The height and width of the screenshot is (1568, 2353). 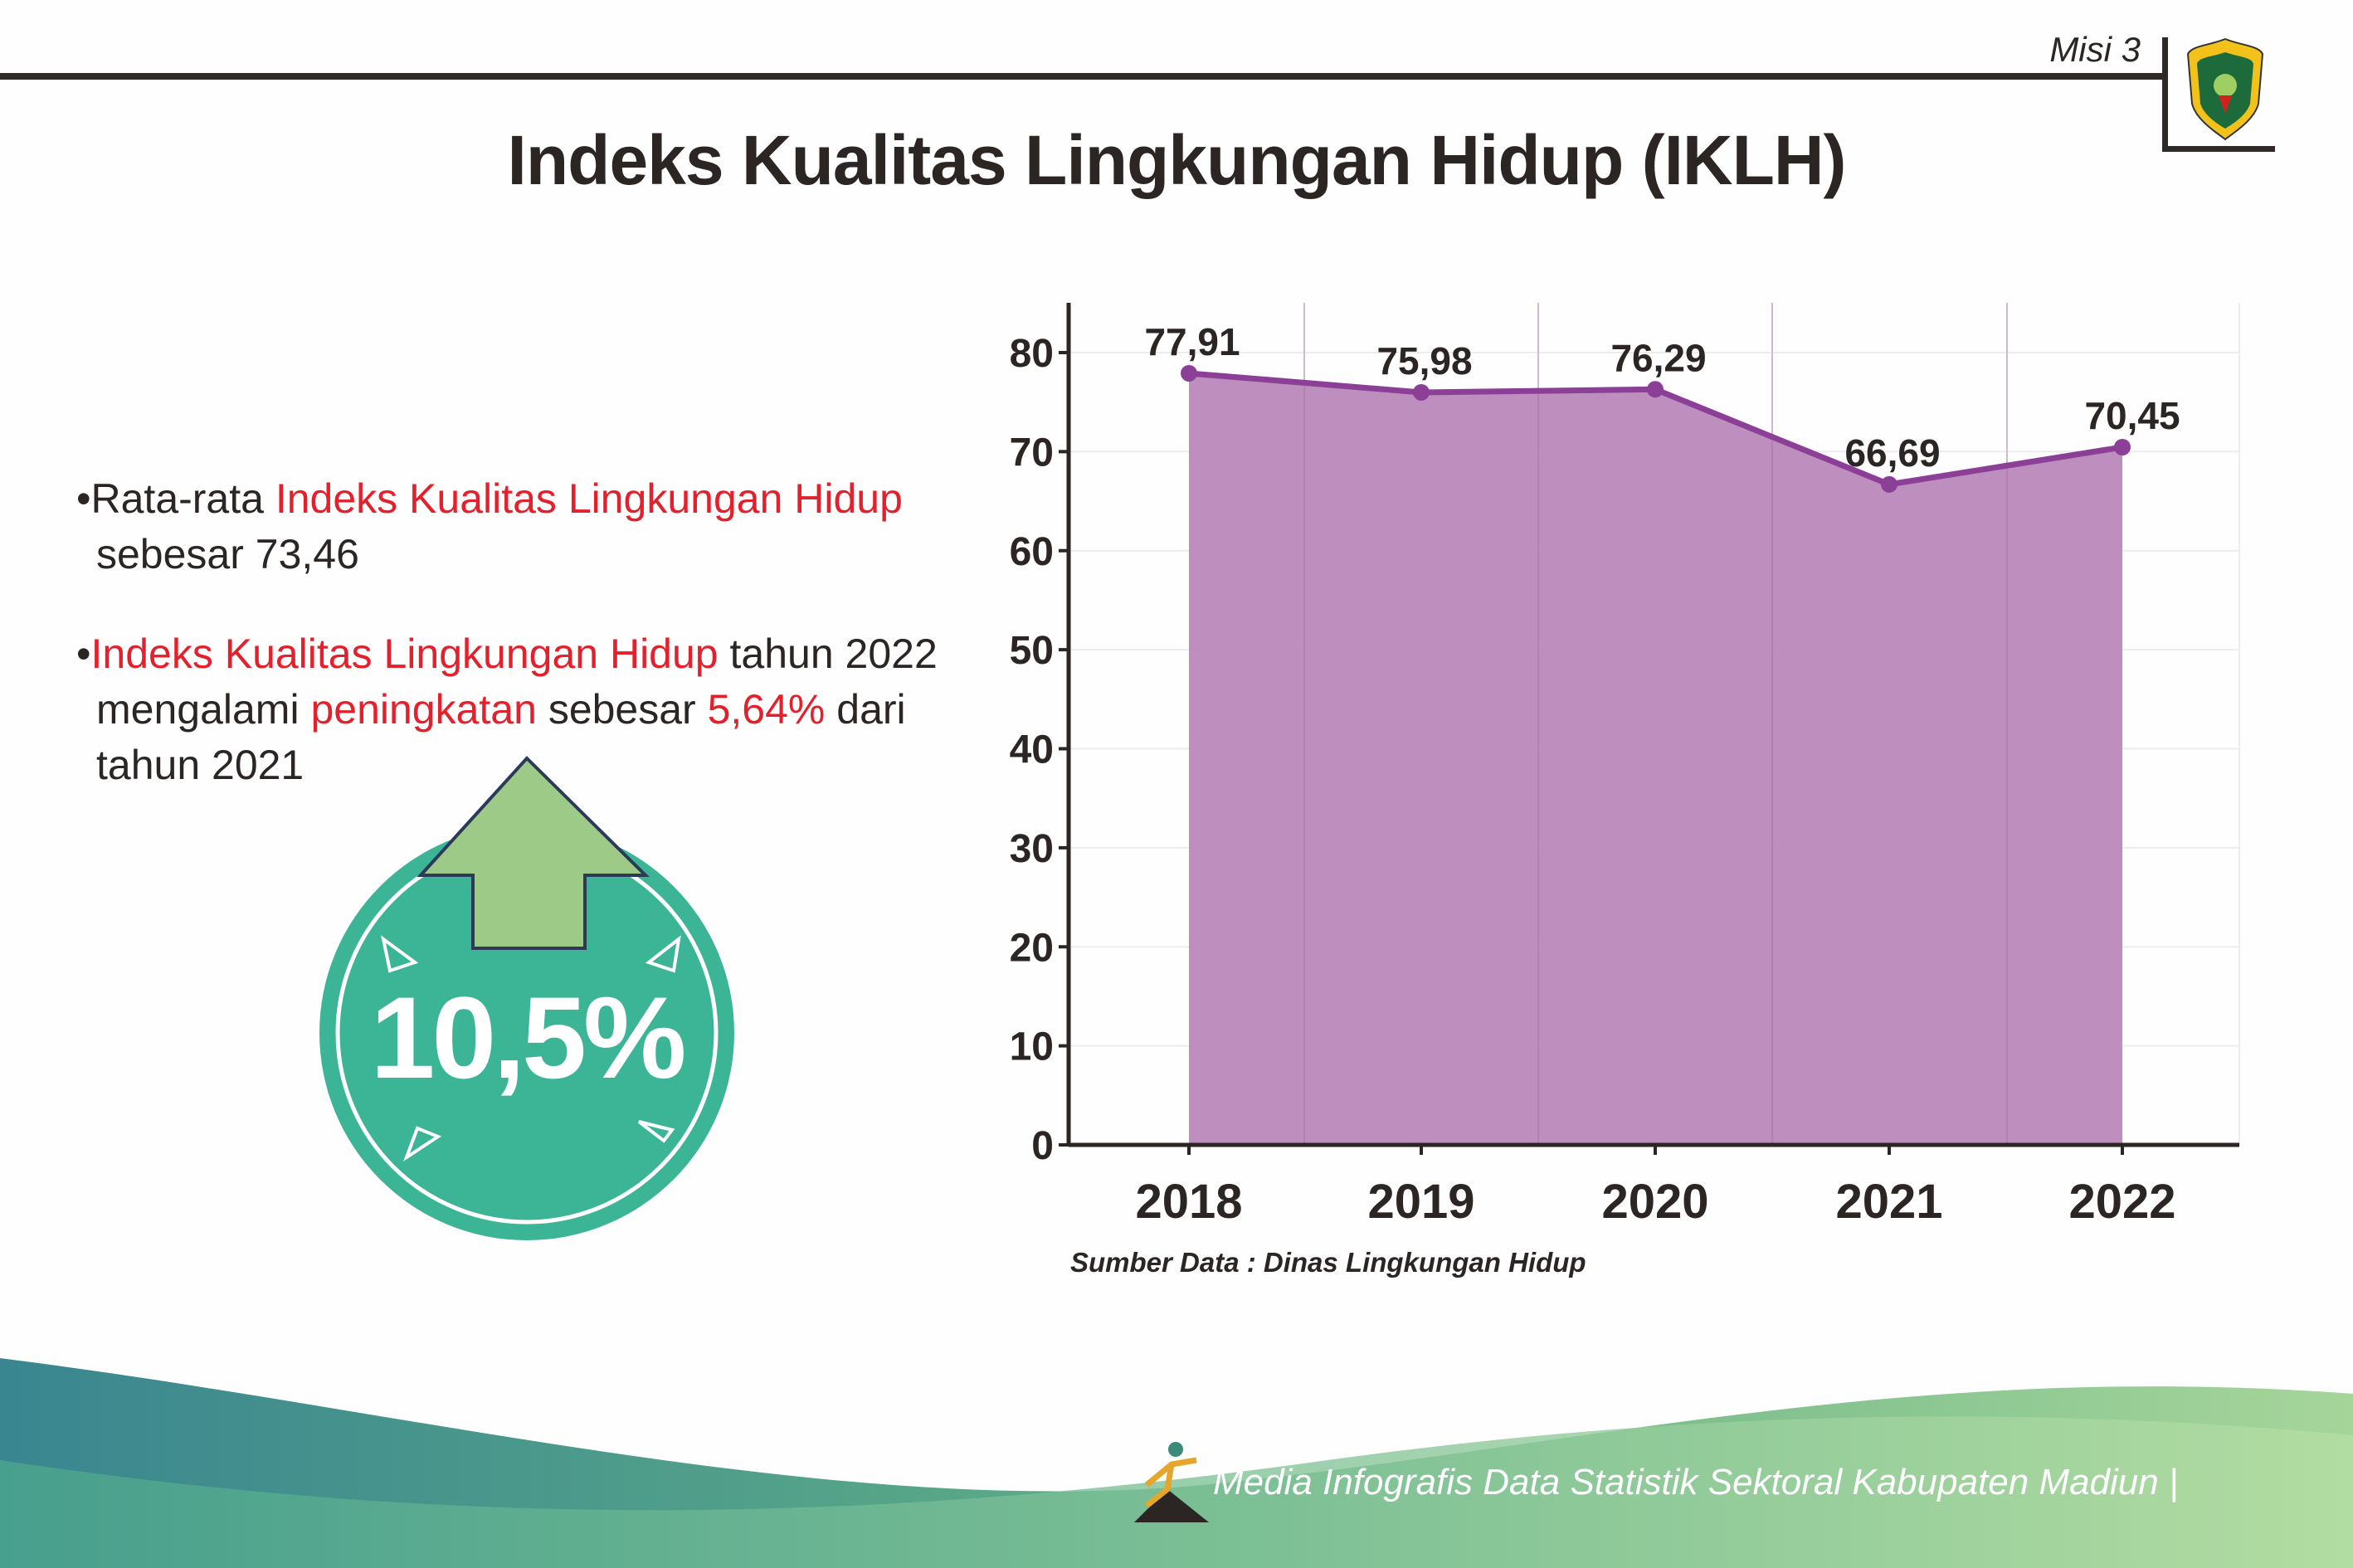 I want to click on x-tick-label: 2021, so click(x=1888, y=1202).